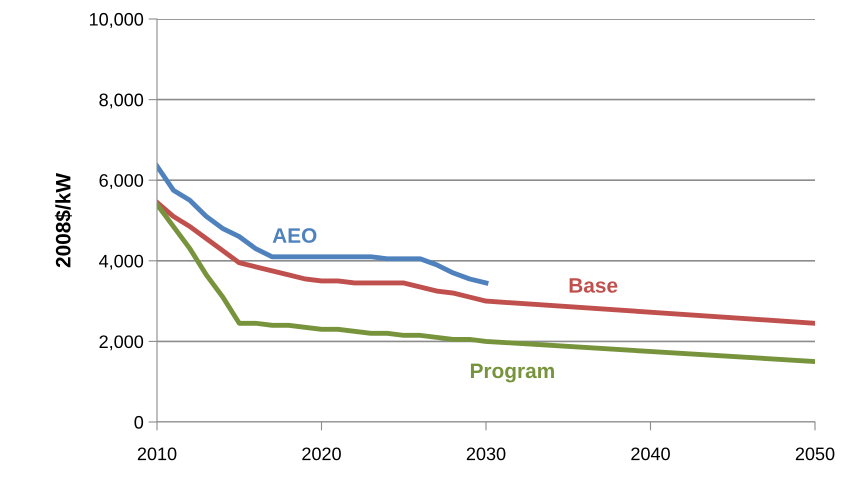 Image resolution: width=850 pixels, height=481 pixels. What do you see at coordinates (322, 225) in the screenshot?
I see `line-series` at bounding box center [322, 225].